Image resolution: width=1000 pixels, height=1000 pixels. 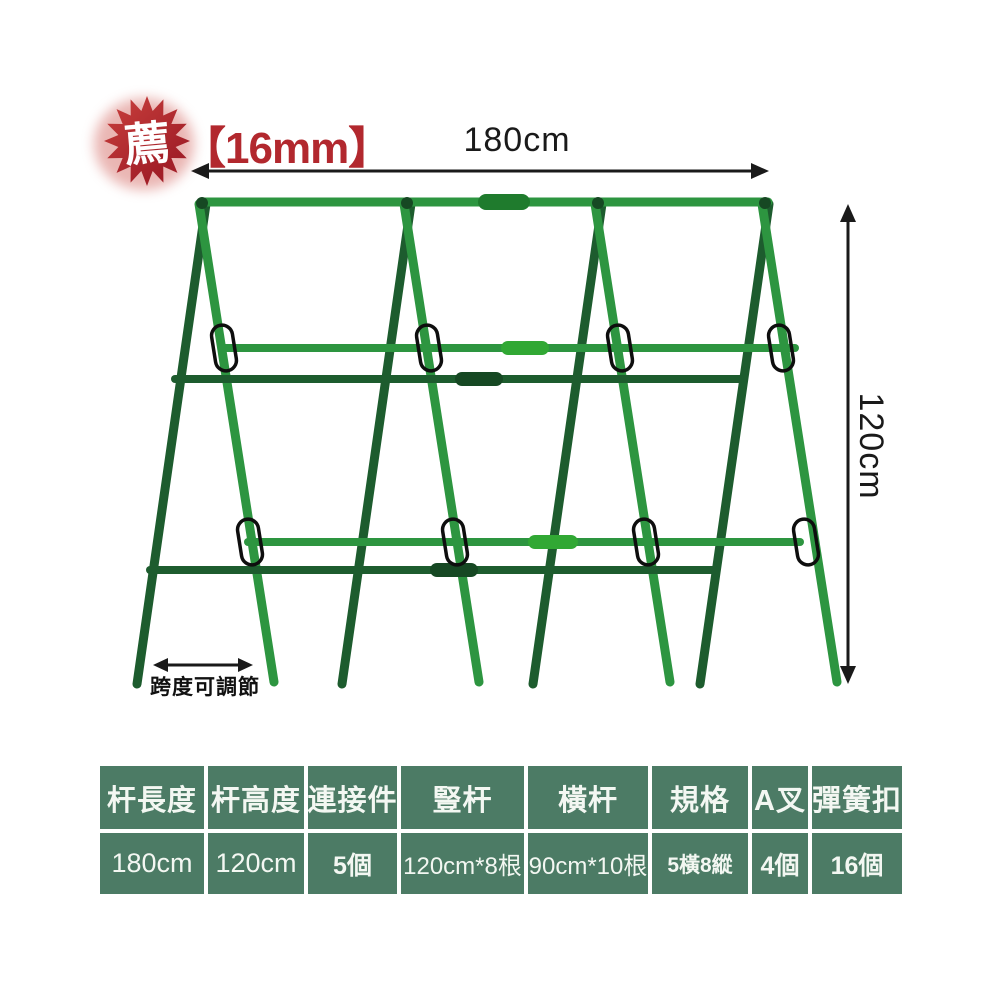 What do you see at coordinates (203, 665) in the screenshot?
I see `span-arrow` at bounding box center [203, 665].